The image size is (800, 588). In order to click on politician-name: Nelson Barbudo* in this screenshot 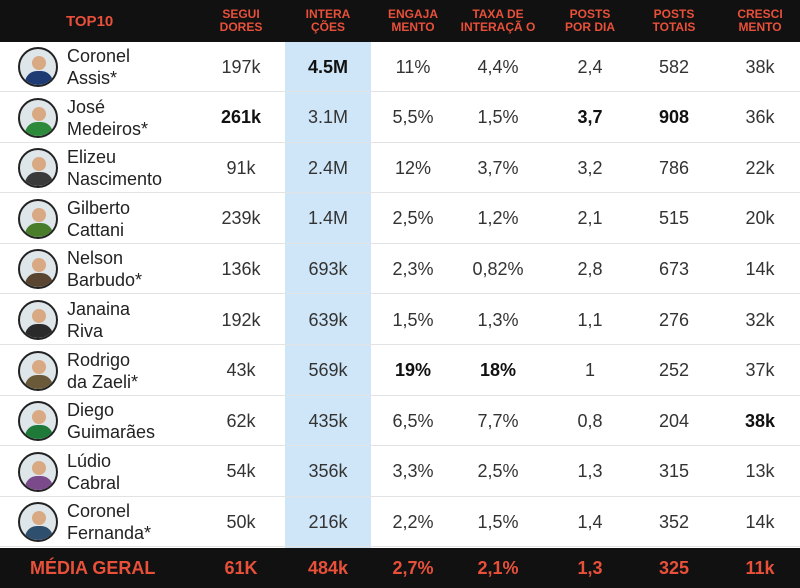, I will do `click(105, 269)`.